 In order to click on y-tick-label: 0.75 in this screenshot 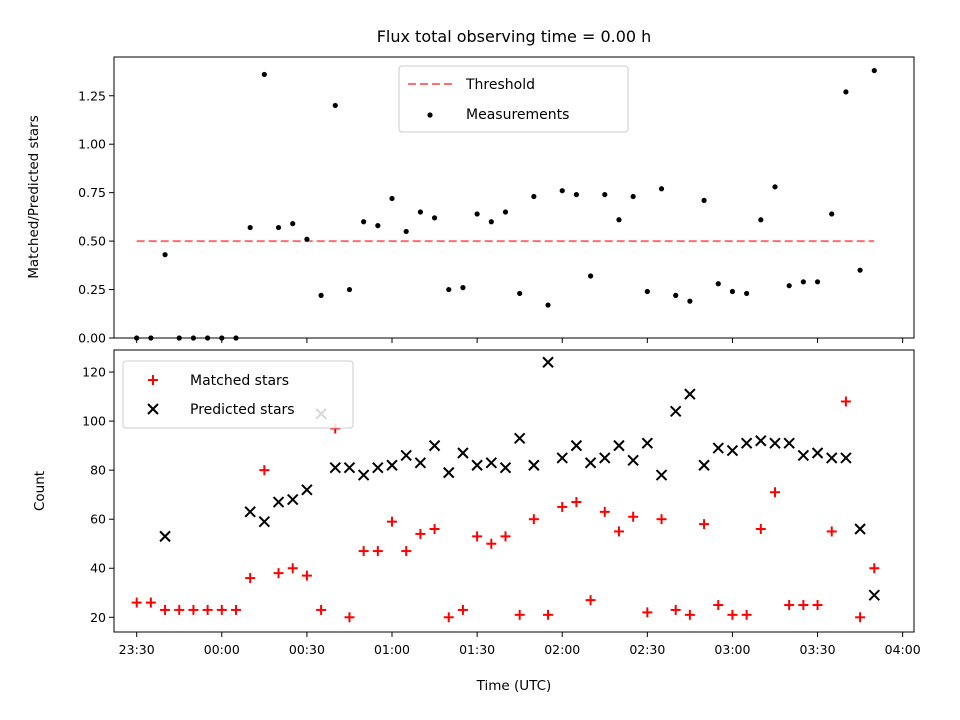, I will do `click(92, 192)`.